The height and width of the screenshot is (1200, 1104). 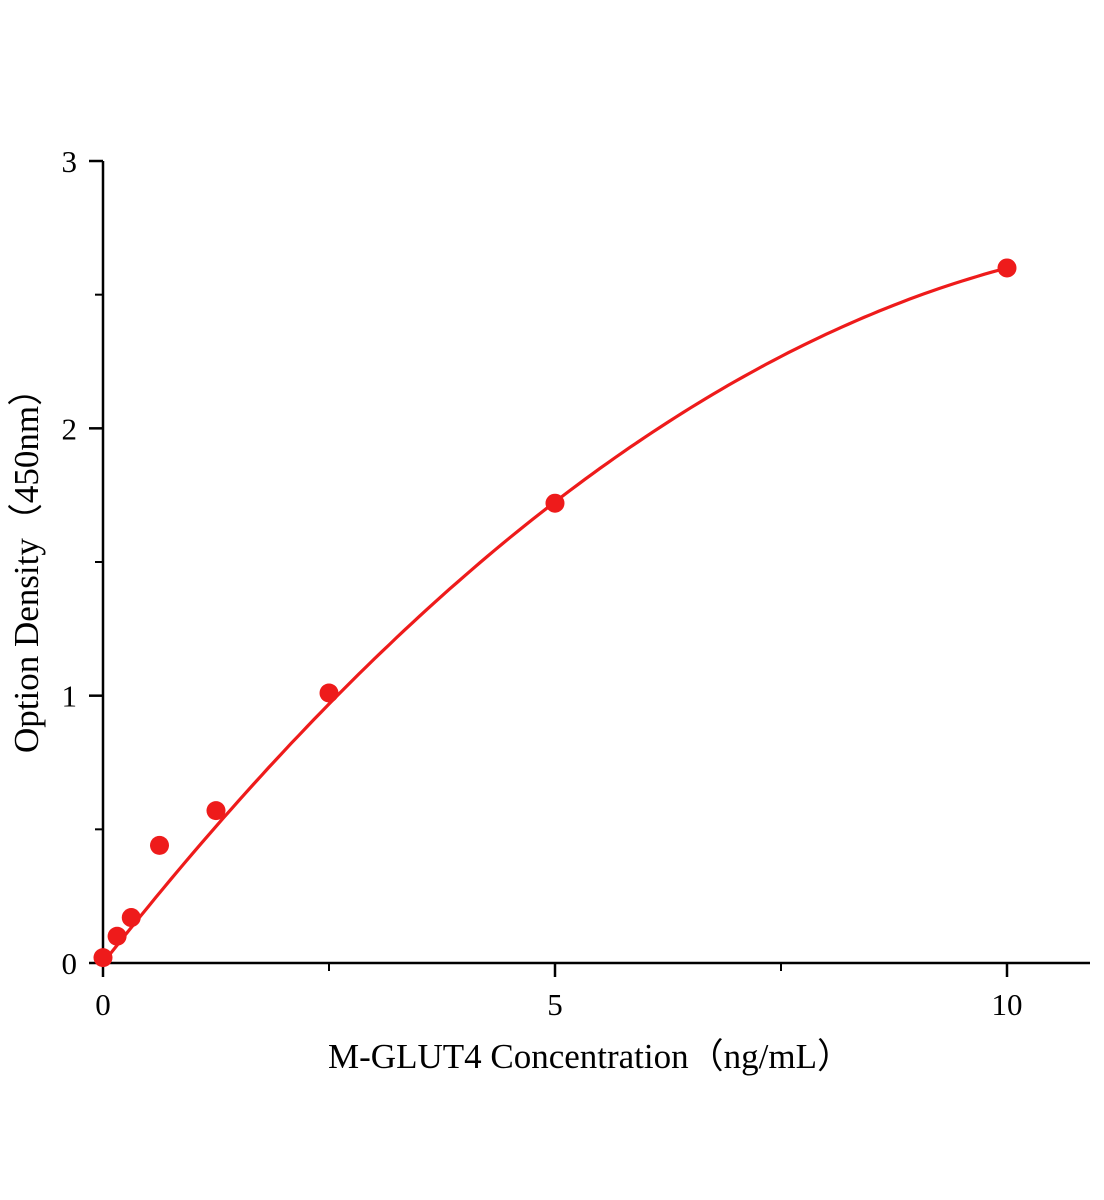 I want to click on x-axis-title: M-GLUT4 Concentration（ng/mL）, so click(x=590, y=1056).